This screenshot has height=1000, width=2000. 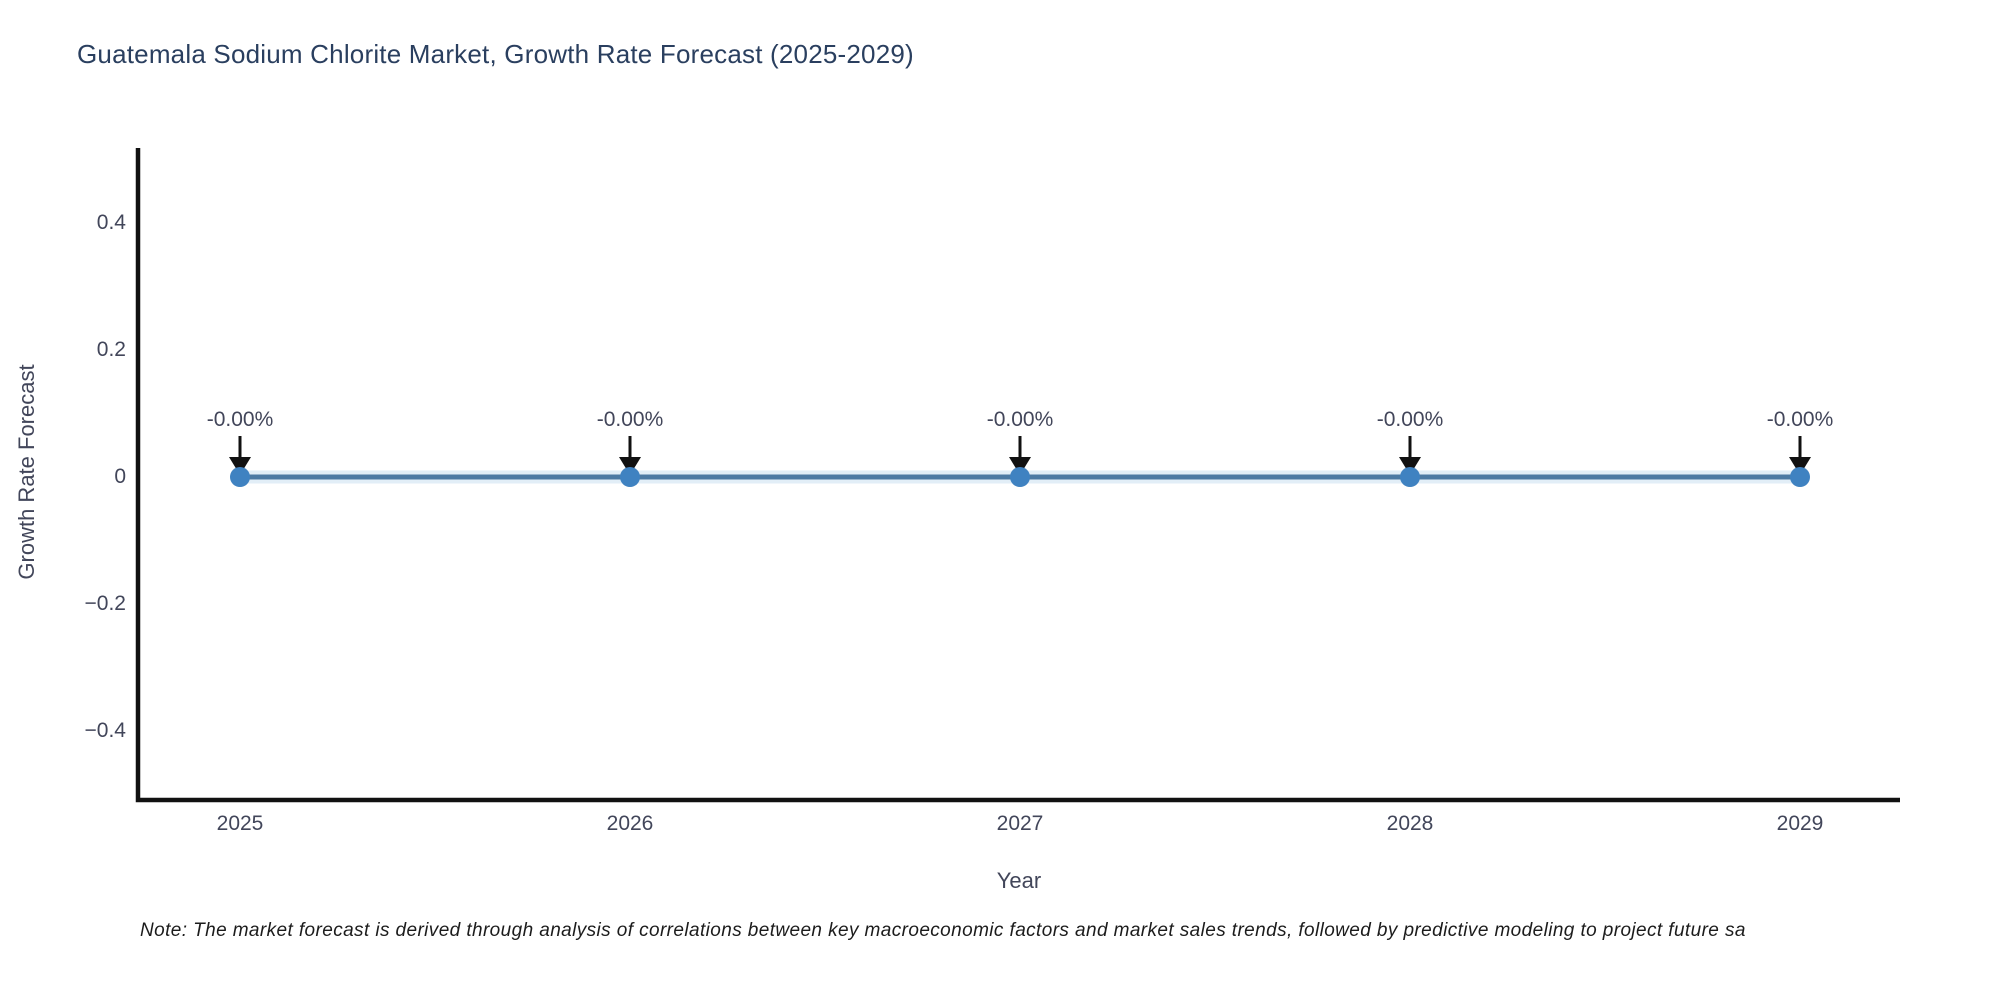 What do you see at coordinates (1410, 477) in the screenshot?
I see `data-point-2028` at bounding box center [1410, 477].